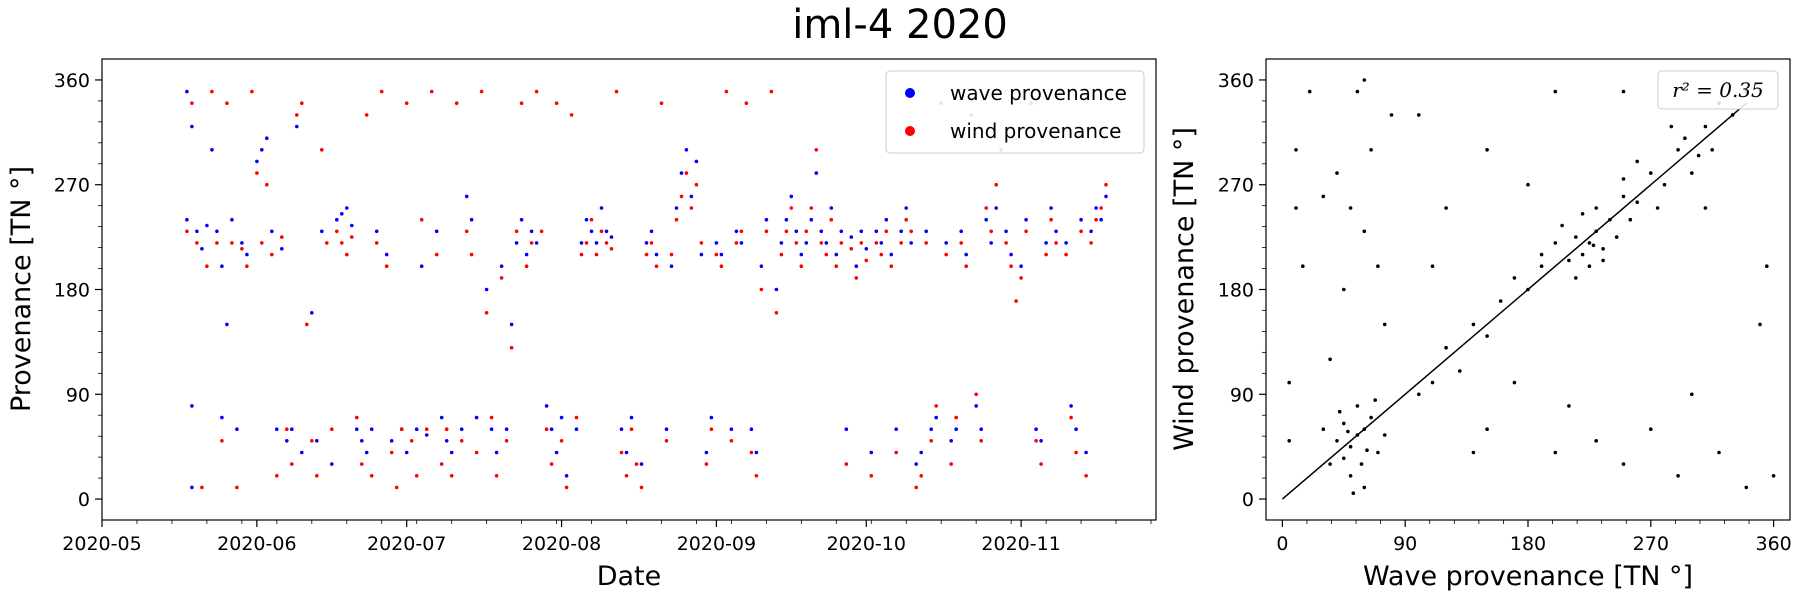 The height and width of the screenshot is (600, 1800). Describe the element at coordinates (1405, 544) in the screenshot. I see `x-tick-label: 90` at that location.